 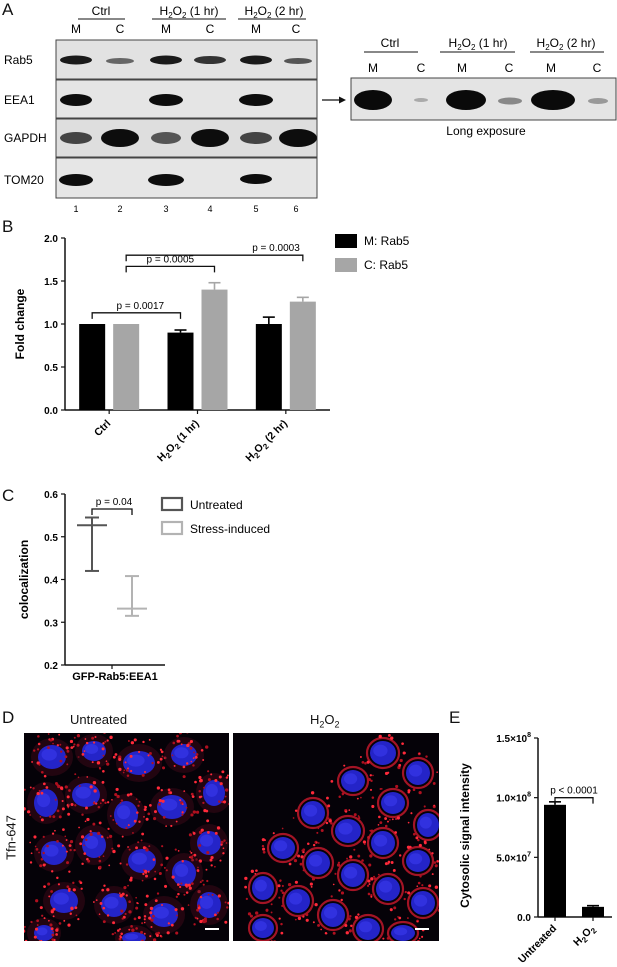 What do you see at coordinates (418, 861) in the screenshot?
I see `cell-membrane` at bounding box center [418, 861].